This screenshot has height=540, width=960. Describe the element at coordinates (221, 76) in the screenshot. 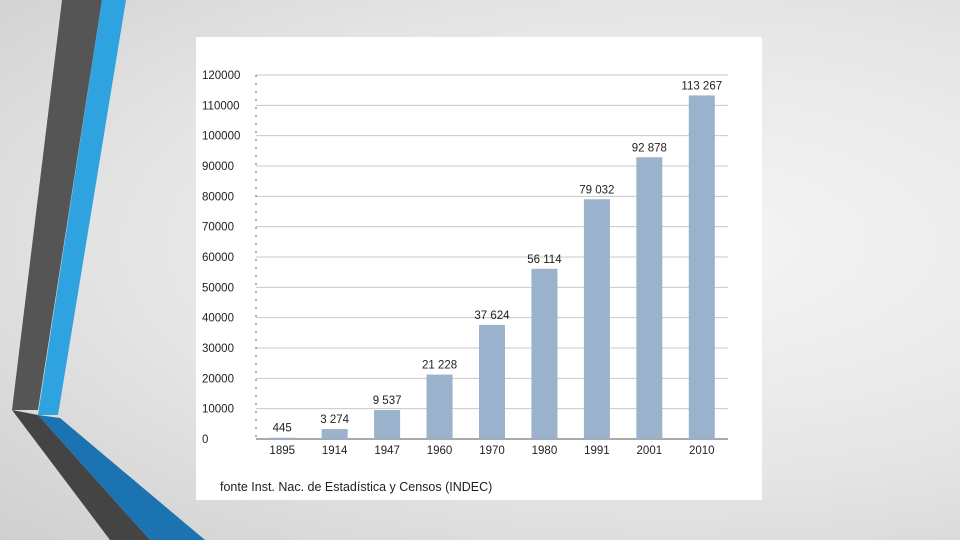

I see `y-tick-label: 120000` at that location.